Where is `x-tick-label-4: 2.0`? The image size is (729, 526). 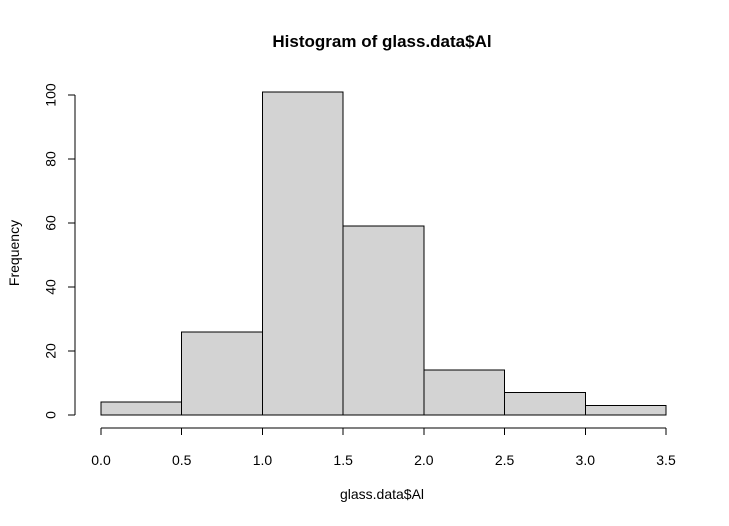 x-tick-label-4: 2.0 is located at coordinates (424, 460).